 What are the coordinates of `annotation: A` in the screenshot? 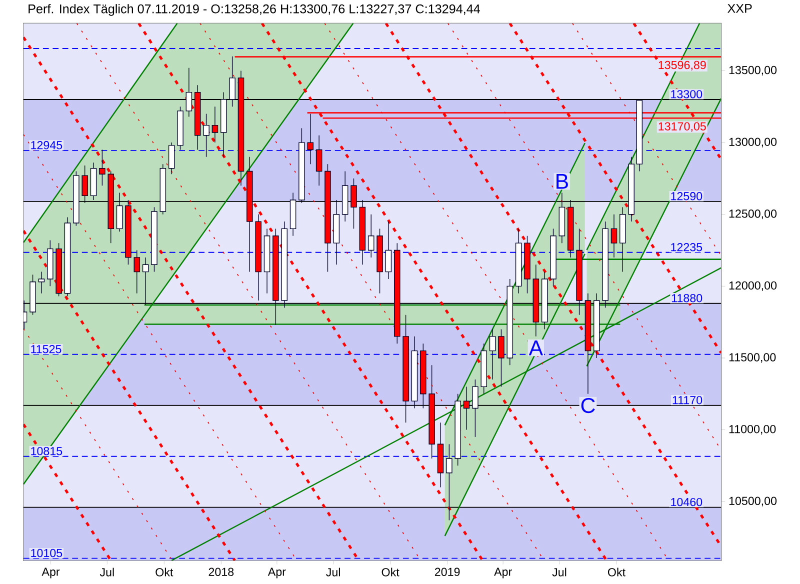 It's located at (535, 348).